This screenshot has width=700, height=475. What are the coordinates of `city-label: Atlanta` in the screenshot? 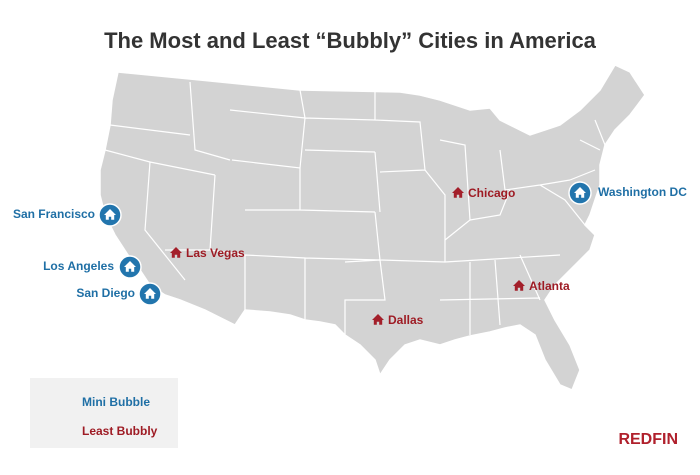 It's located at (549, 286).